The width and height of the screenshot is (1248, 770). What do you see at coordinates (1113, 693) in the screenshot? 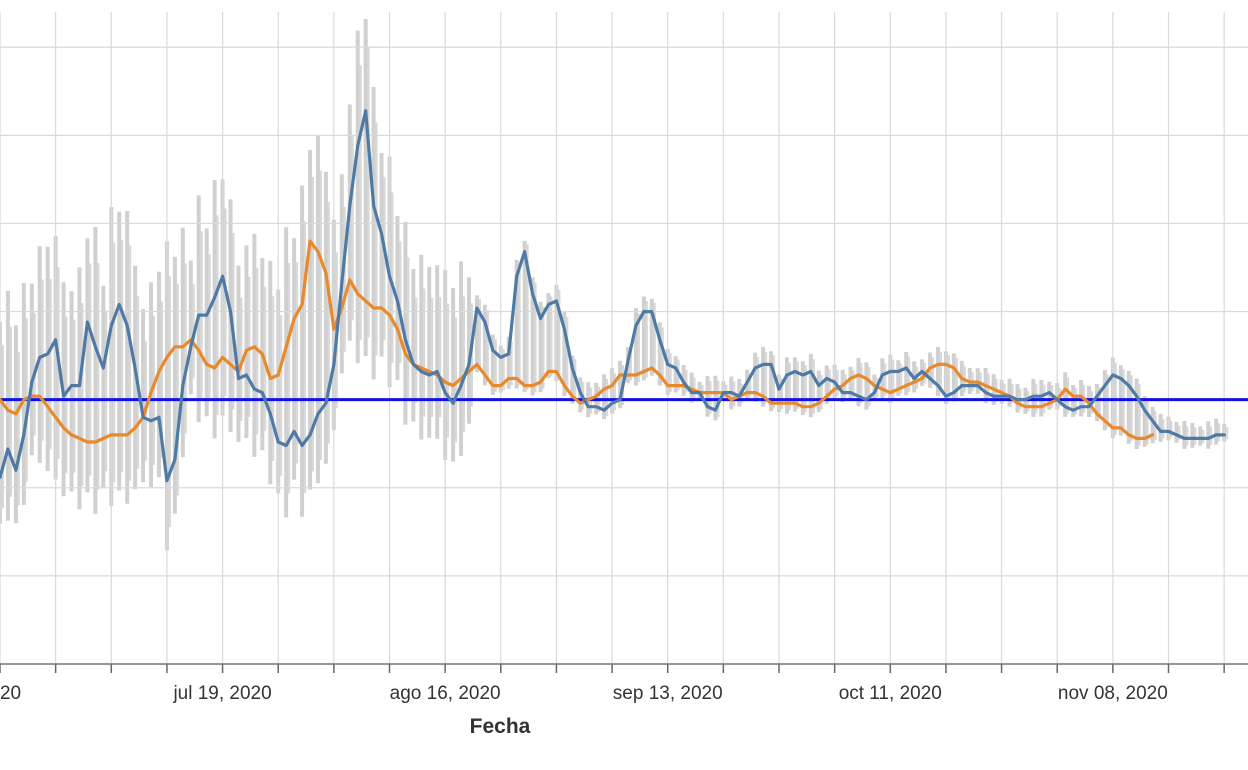
I see `x-tick-label: nov 08, 2020` at bounding box center [1113, 693].